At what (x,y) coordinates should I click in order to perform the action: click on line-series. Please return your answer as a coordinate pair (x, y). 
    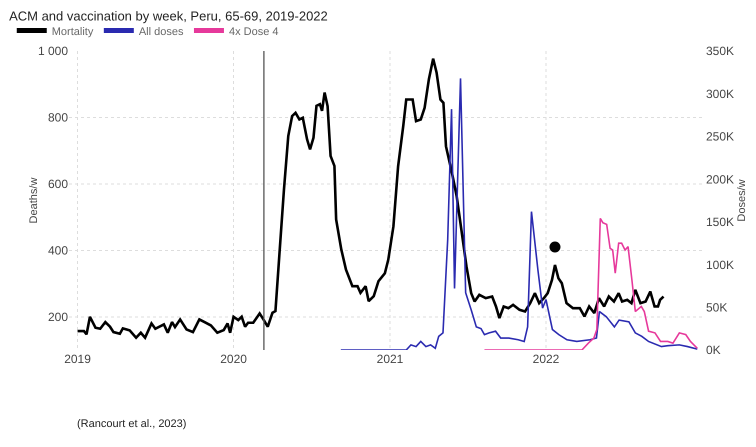
    Looking at the image, I should click on (591, 284).